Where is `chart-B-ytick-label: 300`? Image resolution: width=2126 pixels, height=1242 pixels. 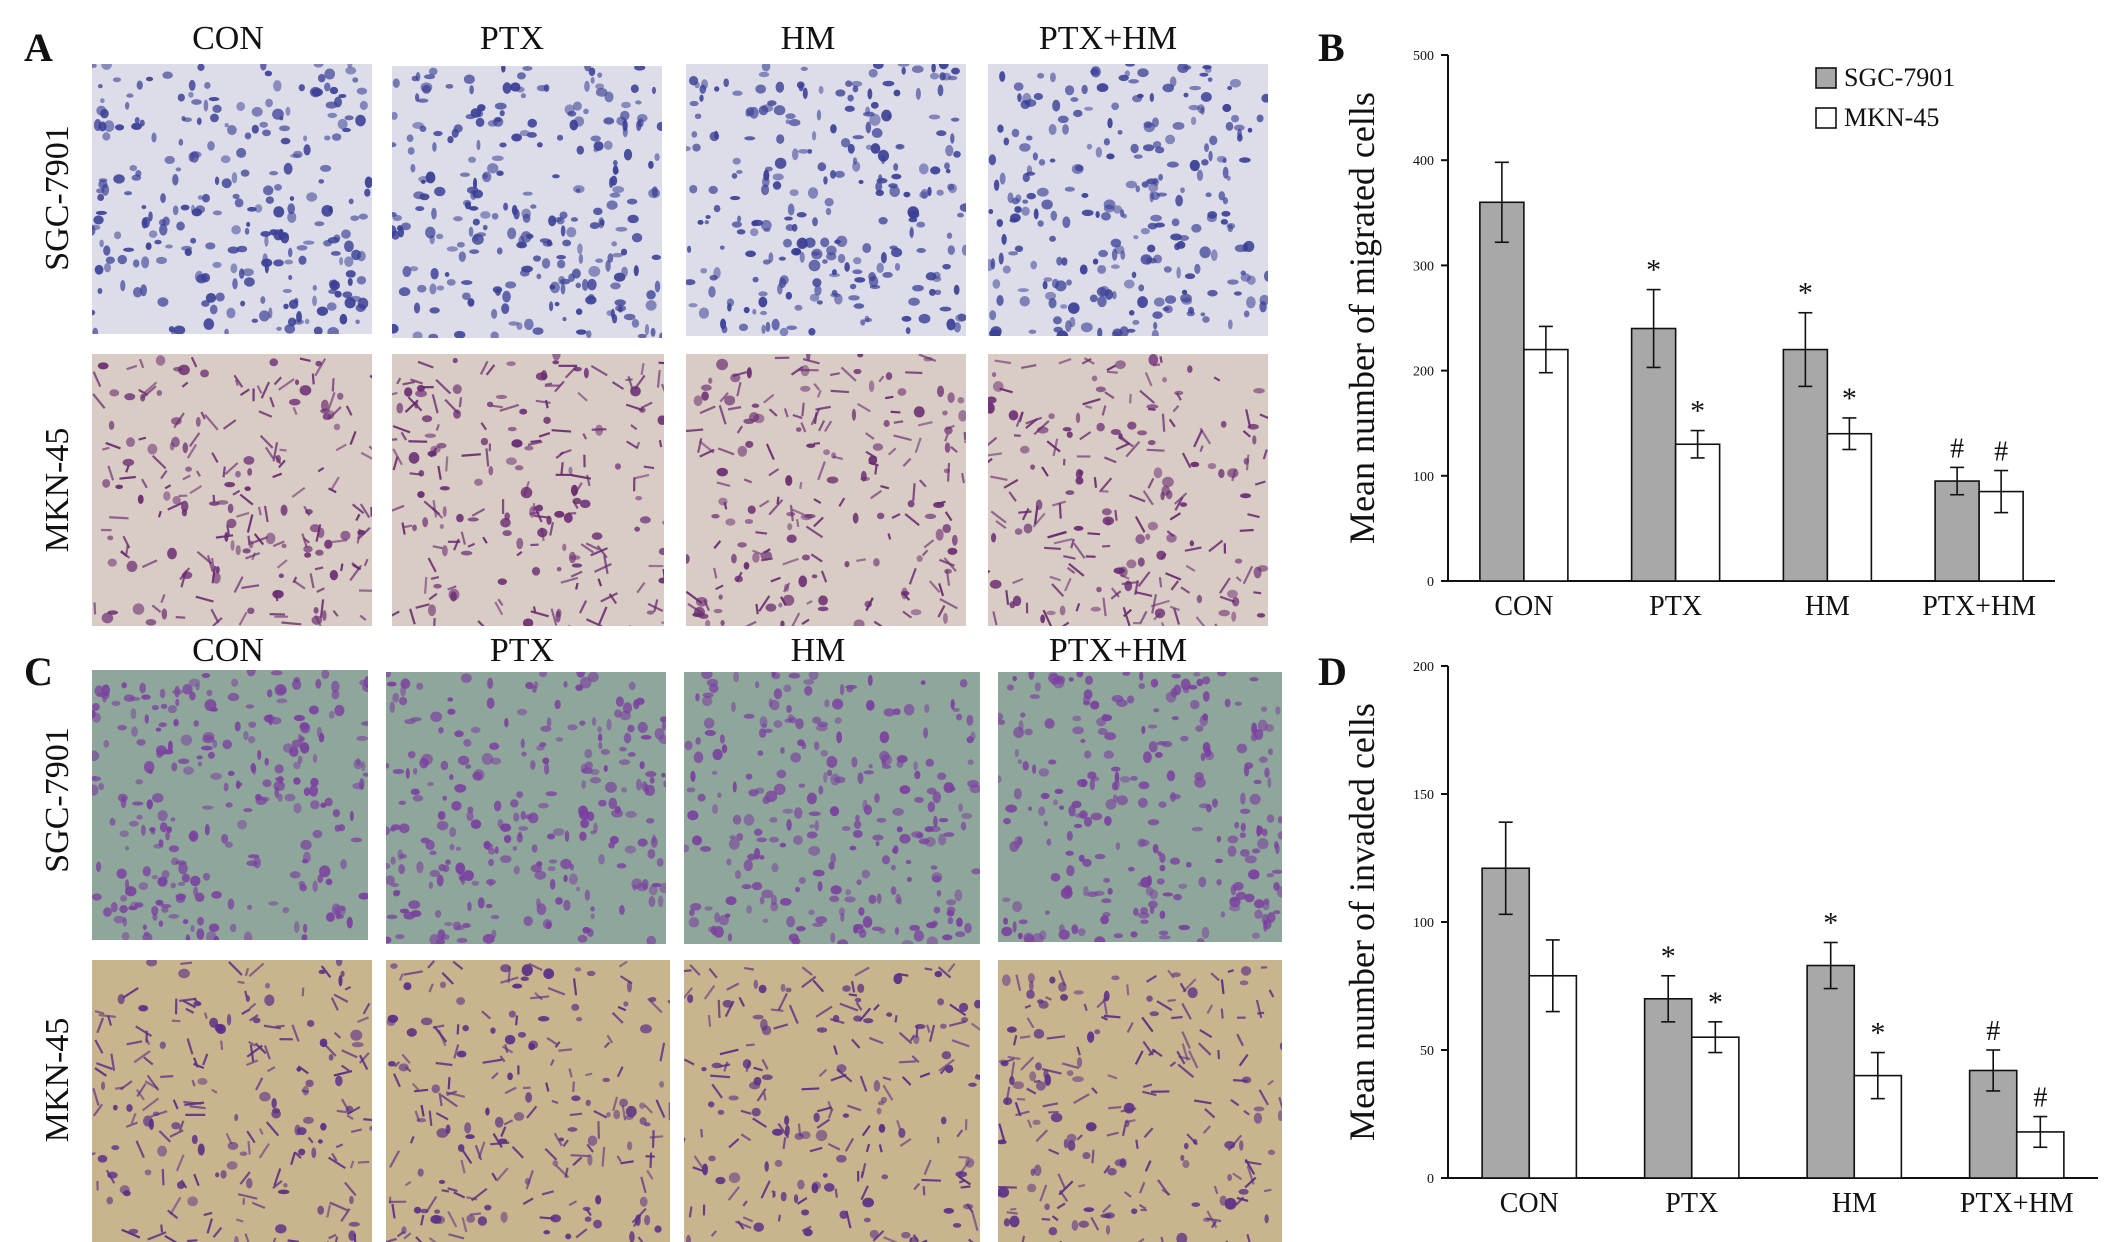
chart-B-ytick-label: 300 is located at coordinates (1423, 266).